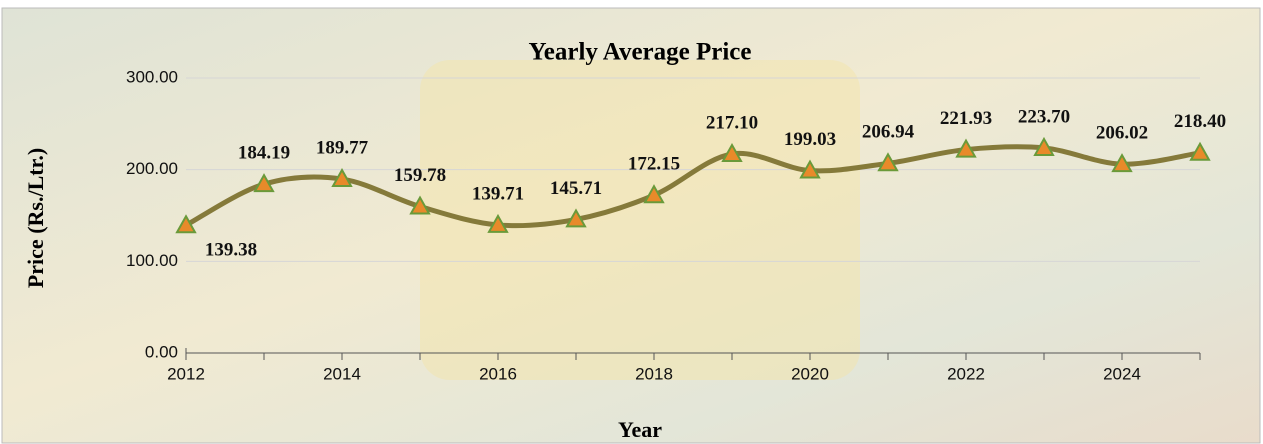 This screenshot has height=444, width=1263. What do you see at coordinates (420, 175) in the screenshot?
I see `data-label: 159.78` at bounding box center [420, 175].